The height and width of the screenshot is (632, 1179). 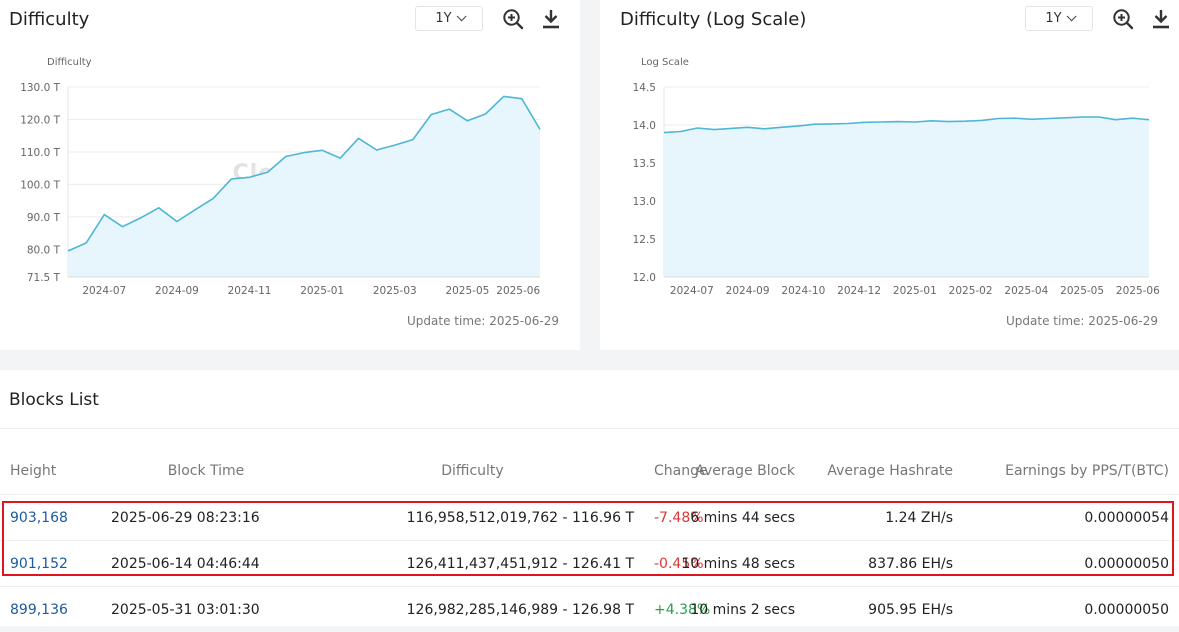 I want to click on difficulty-cell: 116,958,512,019,762 - 116.96 T, so click(x=472, y=518).